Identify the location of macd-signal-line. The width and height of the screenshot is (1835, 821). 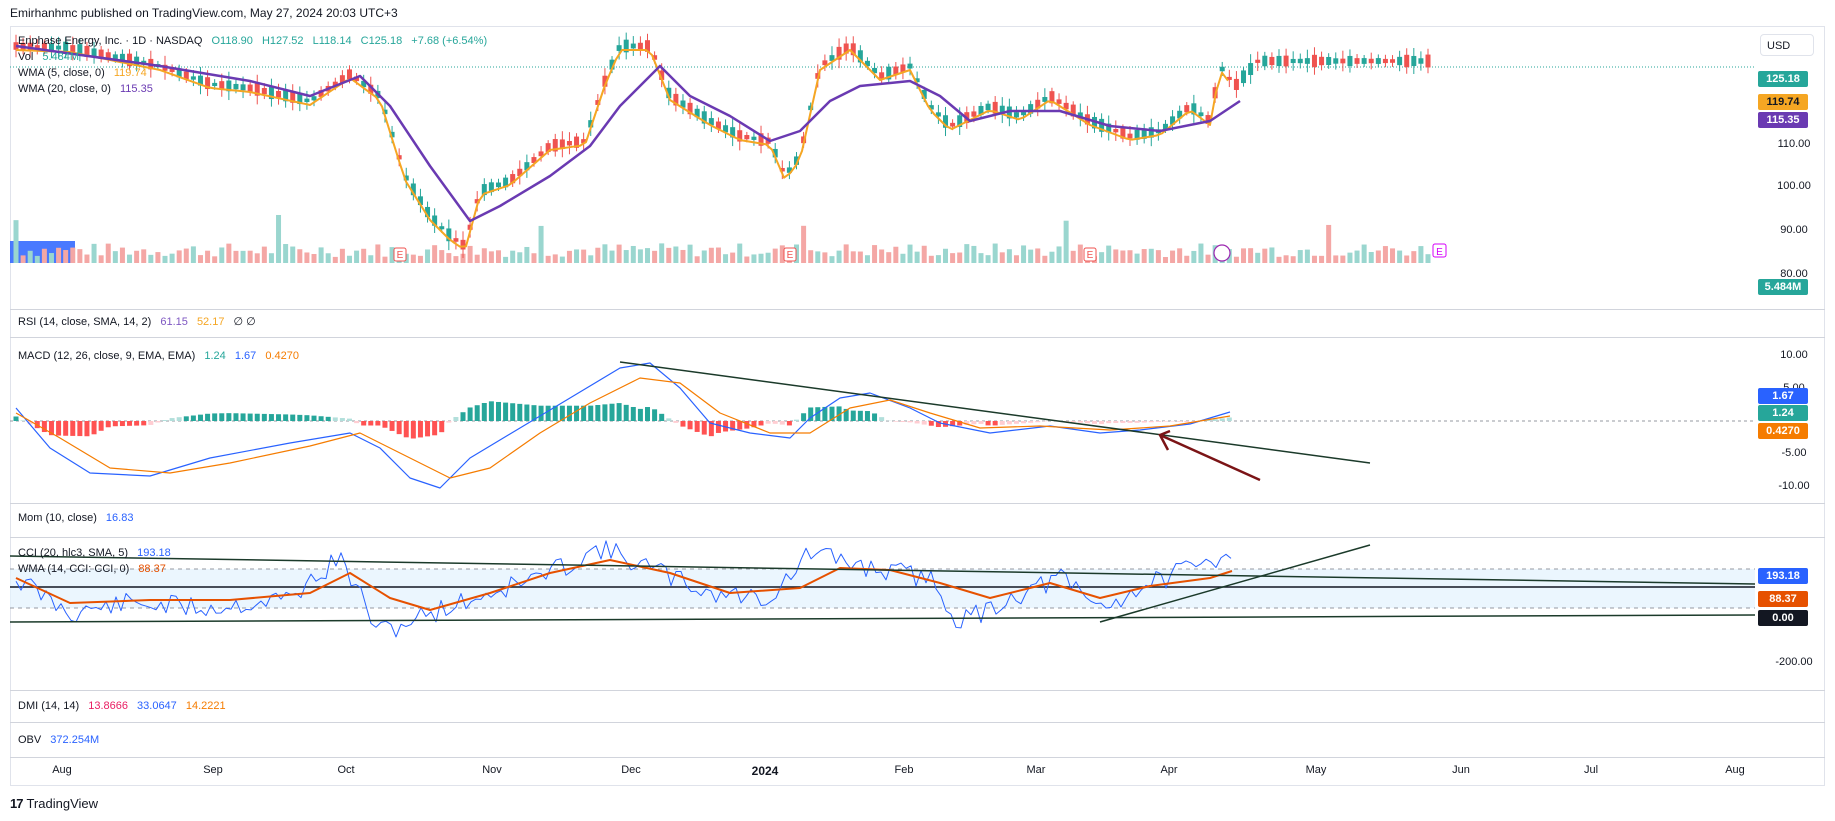
(623, 428).